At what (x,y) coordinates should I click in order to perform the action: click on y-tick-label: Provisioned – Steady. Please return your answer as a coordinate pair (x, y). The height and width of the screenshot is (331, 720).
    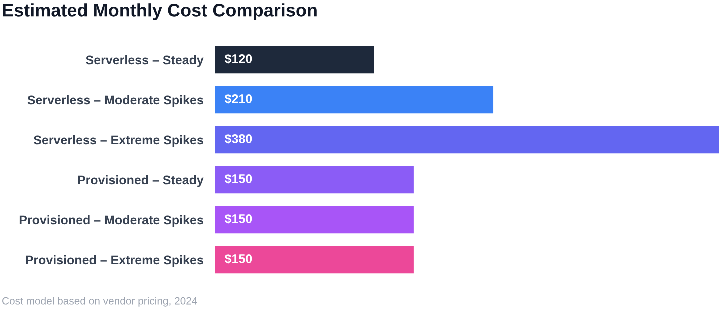
    Looking at the image, I should click on (141, 181).